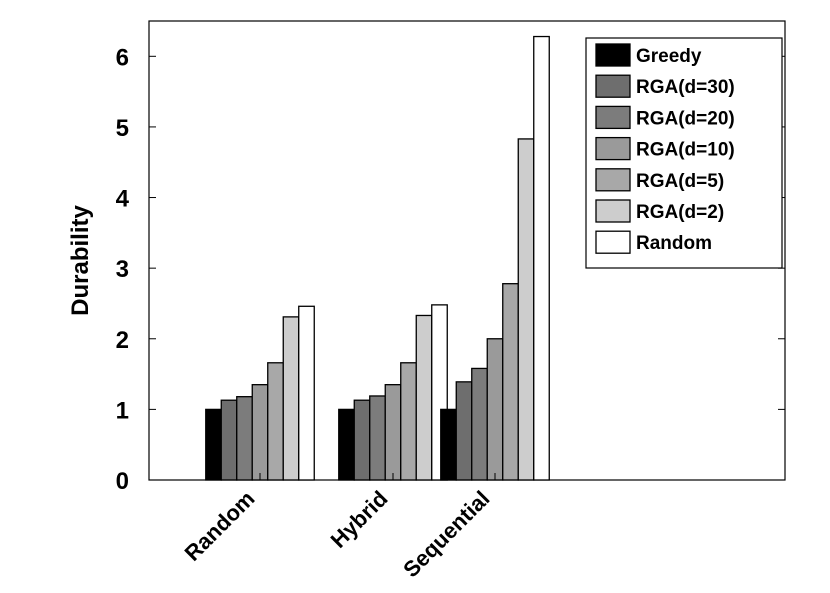 The width and height of the screenshot is (830, 593). I want to click on legend-label: RGA(d=30), so click(685, 87).